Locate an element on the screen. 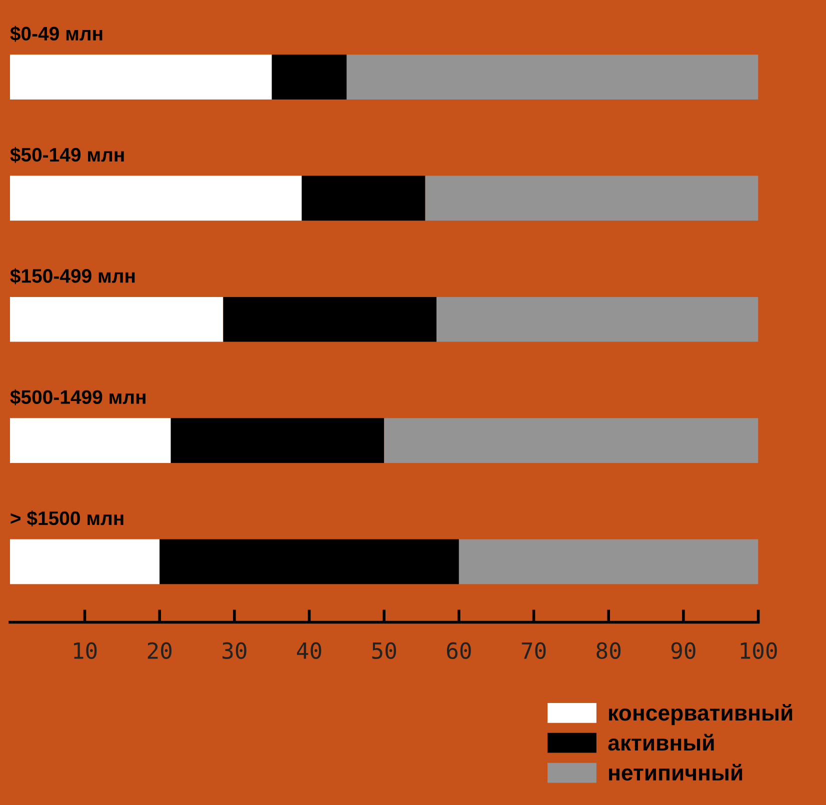 The width and height of the screenshot is (826, 805). x-tick-label: 60 is located at coordinates (458, 651).